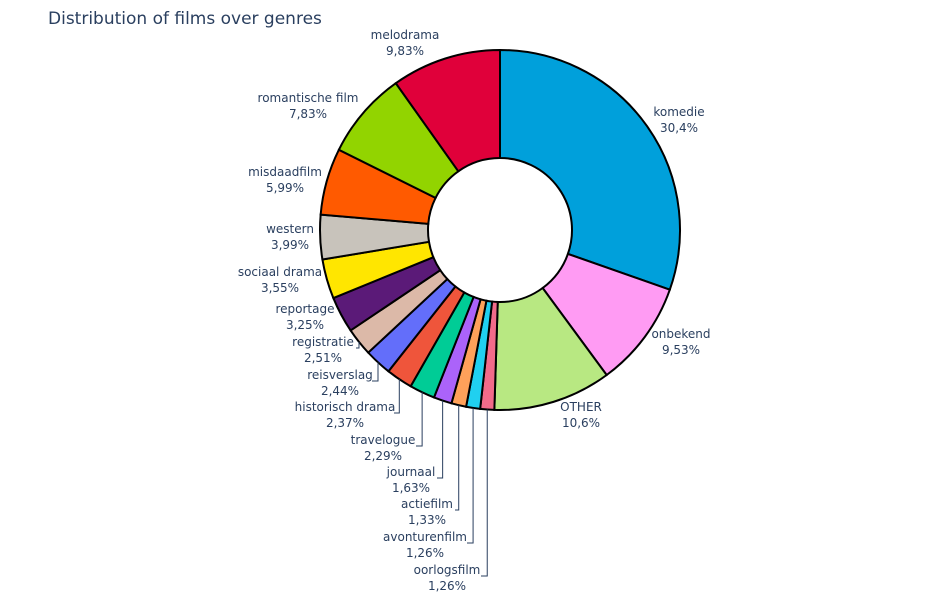  What do you see at coordinates (679, 128) in the screenshot?
I see `slice-percent-komedie: 30,4%` at bounding box center [679, 128].